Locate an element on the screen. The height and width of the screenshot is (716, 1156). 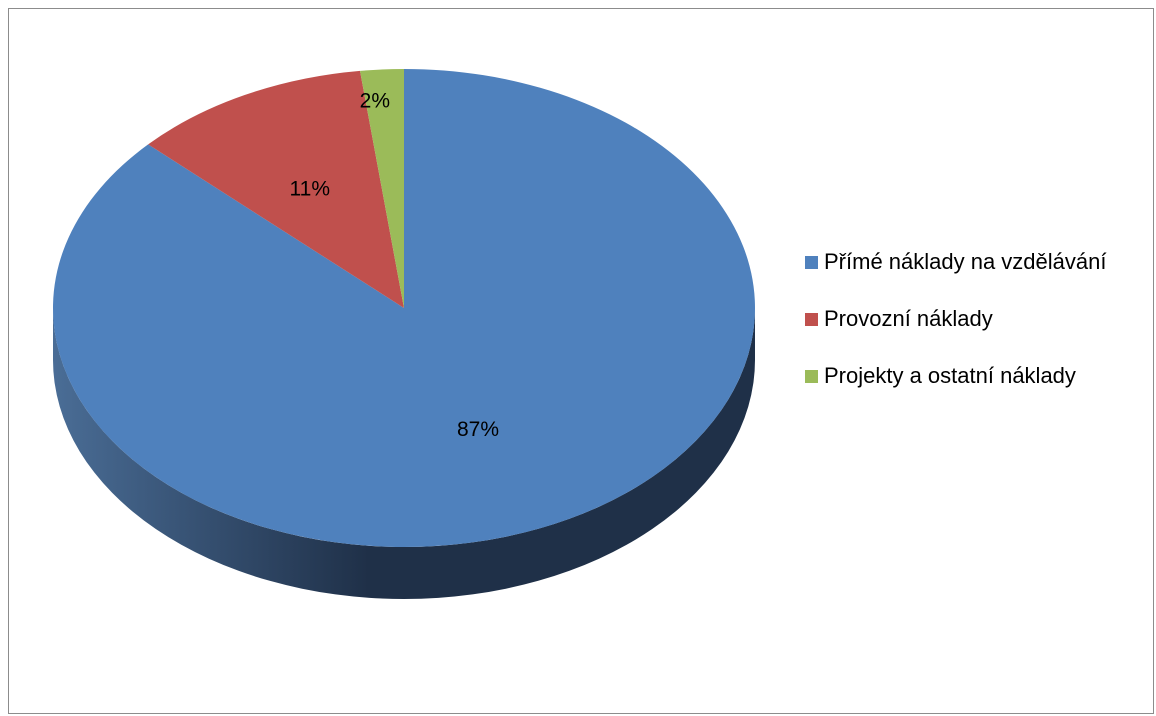
slice-label-projekty-a-ostatni-naklady: 2% is located at coordinates (375, 100).